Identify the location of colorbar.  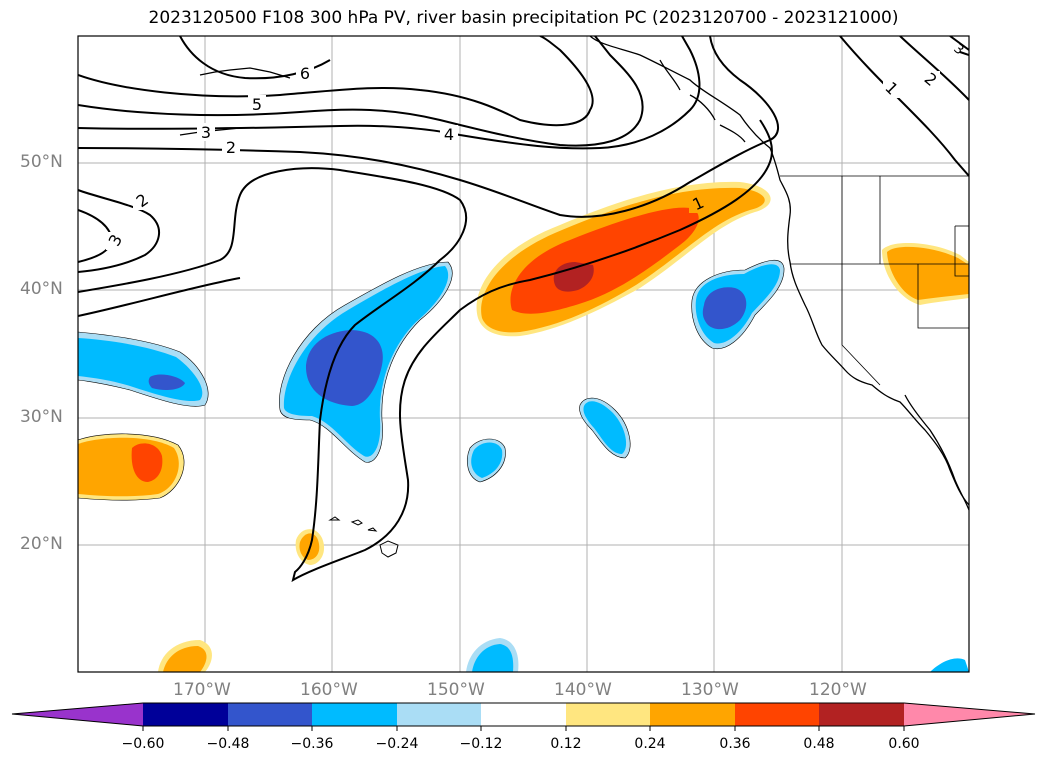
(523, 716).